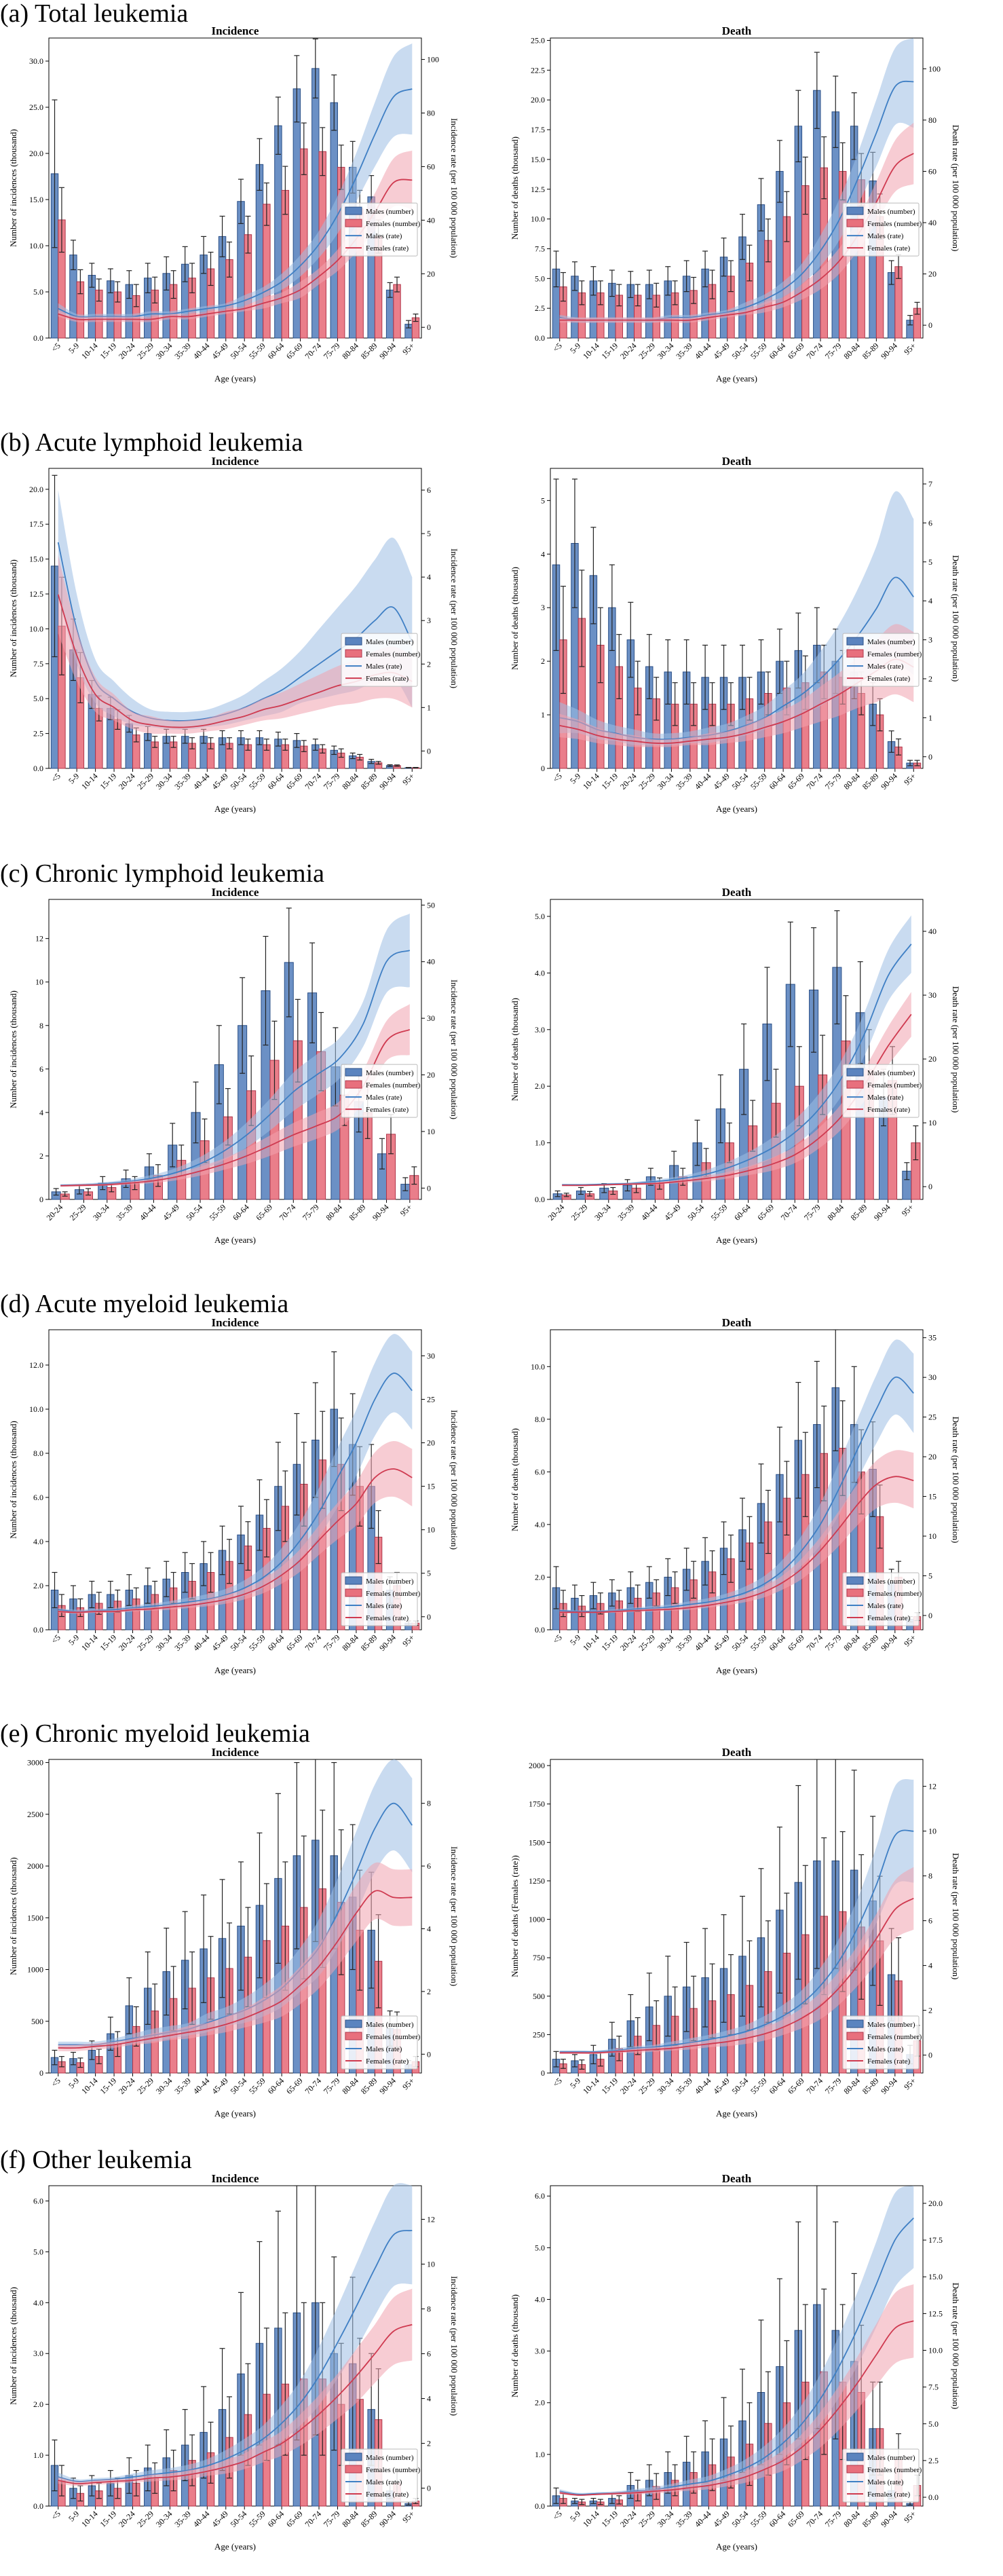 The image size is (1003, 2576). Describe the element at coordinates (454, 188) in the screenshot. I see `y2-axis-label: Incidence rate (per 100 000 population)` at that location.